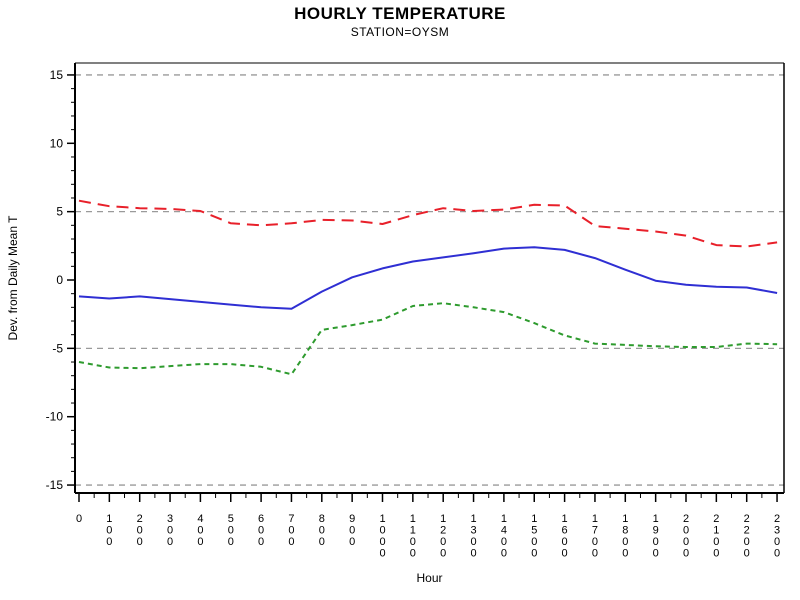 The height and width of the screenshot is (600, 800). What do you see at coordinates (57, 348) in the screenshot?
I see `y-tick-label: -5` at bounding box center [57, 348].